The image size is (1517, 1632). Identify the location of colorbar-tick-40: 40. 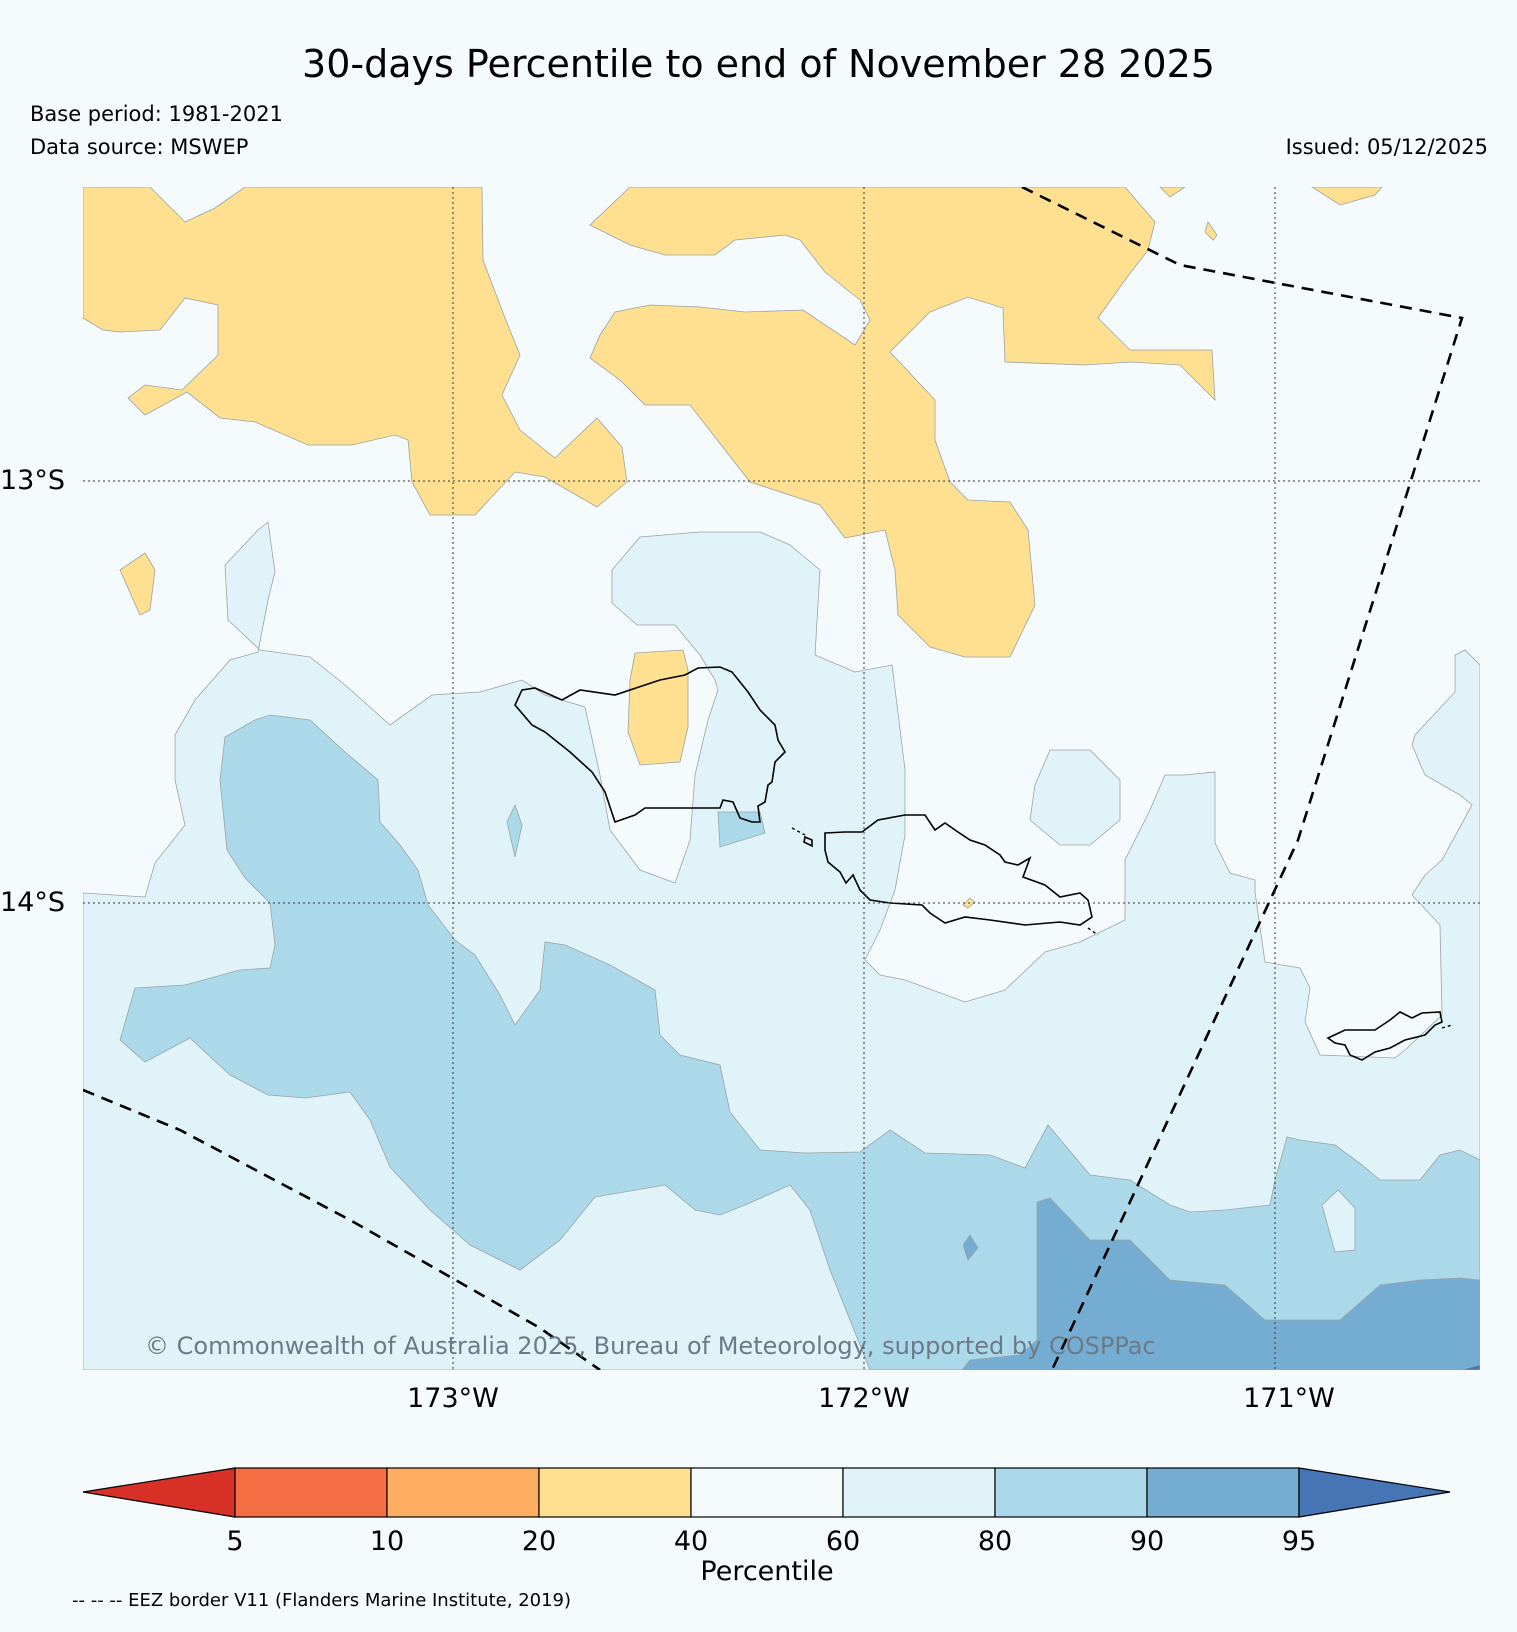
(691, 1541).